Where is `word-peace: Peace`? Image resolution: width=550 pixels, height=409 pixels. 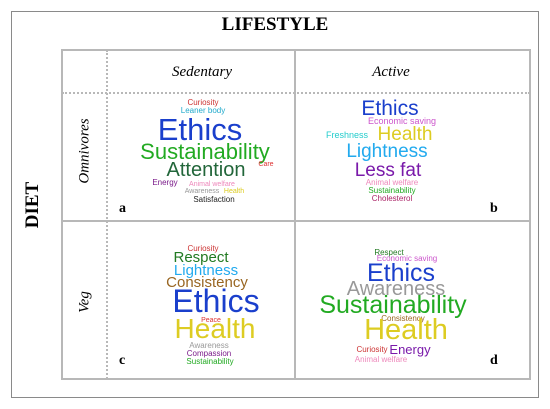 word-peace: Peace is located at coordinates (211, 320).